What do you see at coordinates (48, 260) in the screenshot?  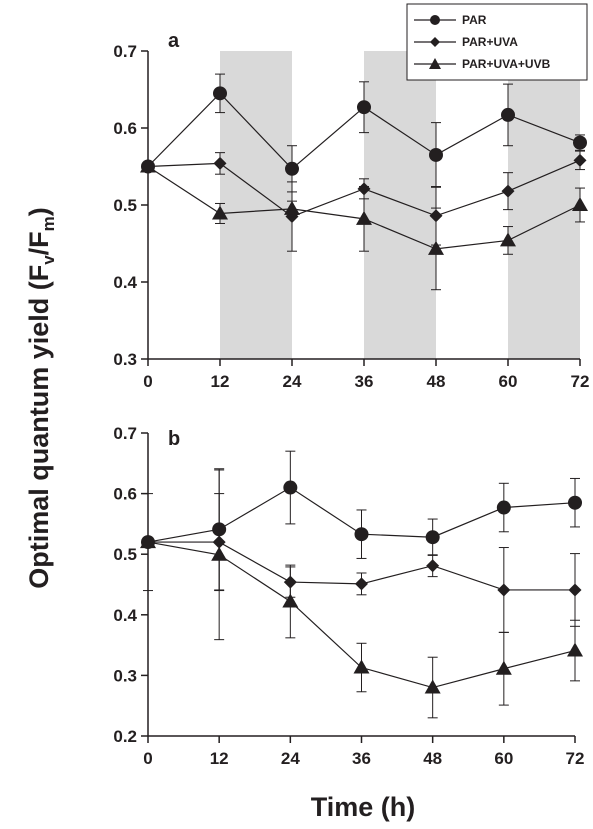 I see `y-axis-title-sub-v: v` at bounding box center [48, 260].